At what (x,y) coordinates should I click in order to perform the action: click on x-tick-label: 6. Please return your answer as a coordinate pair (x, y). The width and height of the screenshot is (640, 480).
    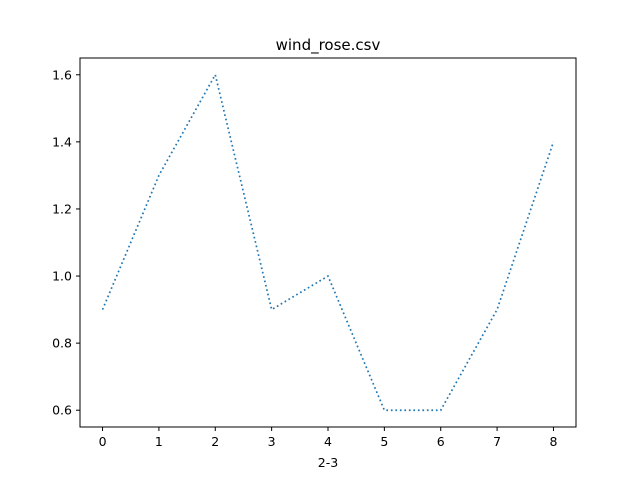
    Looking at the image, I should click on (441, 441).